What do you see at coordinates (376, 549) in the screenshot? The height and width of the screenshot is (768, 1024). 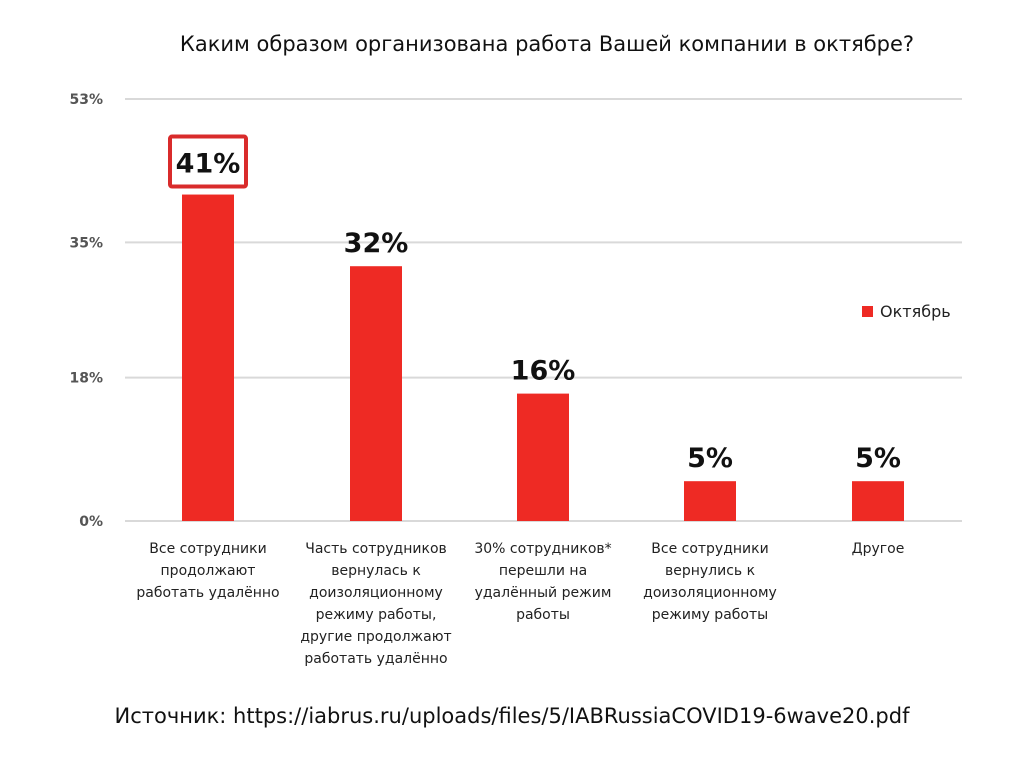 I see `category-label-line: Часть сотрудников` at bounding box center [376, 549].